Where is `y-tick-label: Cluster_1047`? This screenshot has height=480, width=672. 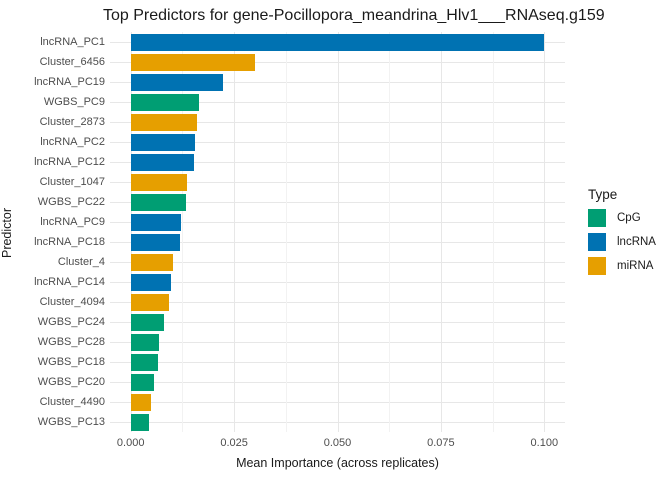
y-tick-label: Cluster_1047 is located at coordinates (72, 182).